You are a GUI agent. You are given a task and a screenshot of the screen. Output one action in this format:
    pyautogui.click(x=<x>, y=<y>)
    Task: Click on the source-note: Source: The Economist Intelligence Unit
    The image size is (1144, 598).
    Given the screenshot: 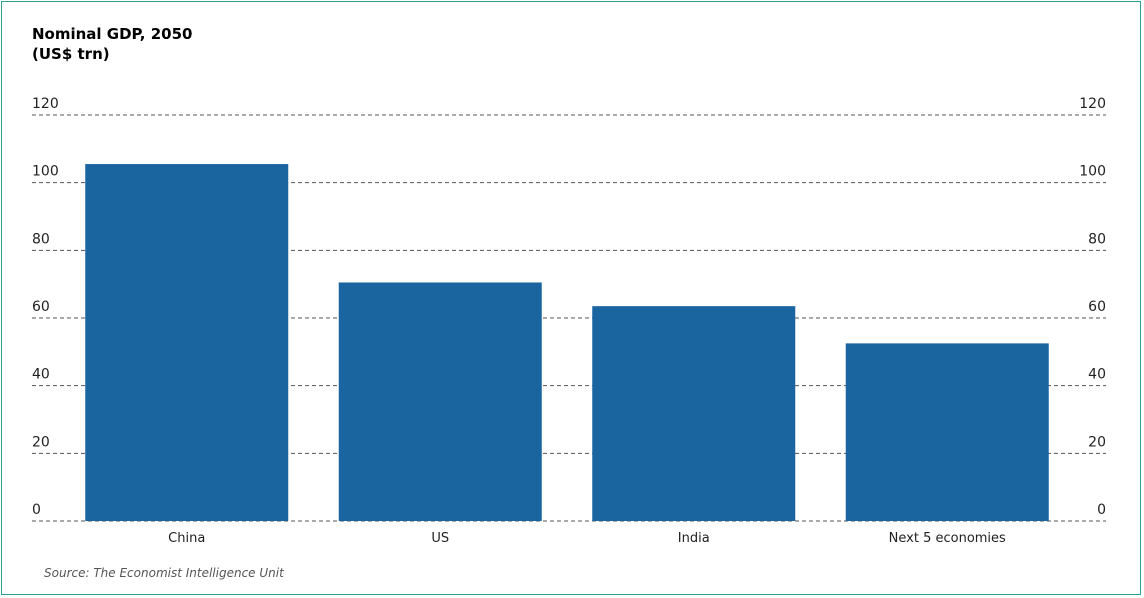 What is the action you would take?
    pyautogui.click(x=164, y=573)
    